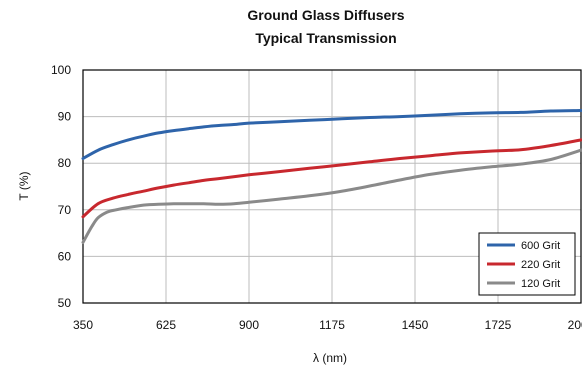 This screenshot has width=582, height=375. I want to click on legend-label-120-grit: 120 Grit, so click(540, 284).